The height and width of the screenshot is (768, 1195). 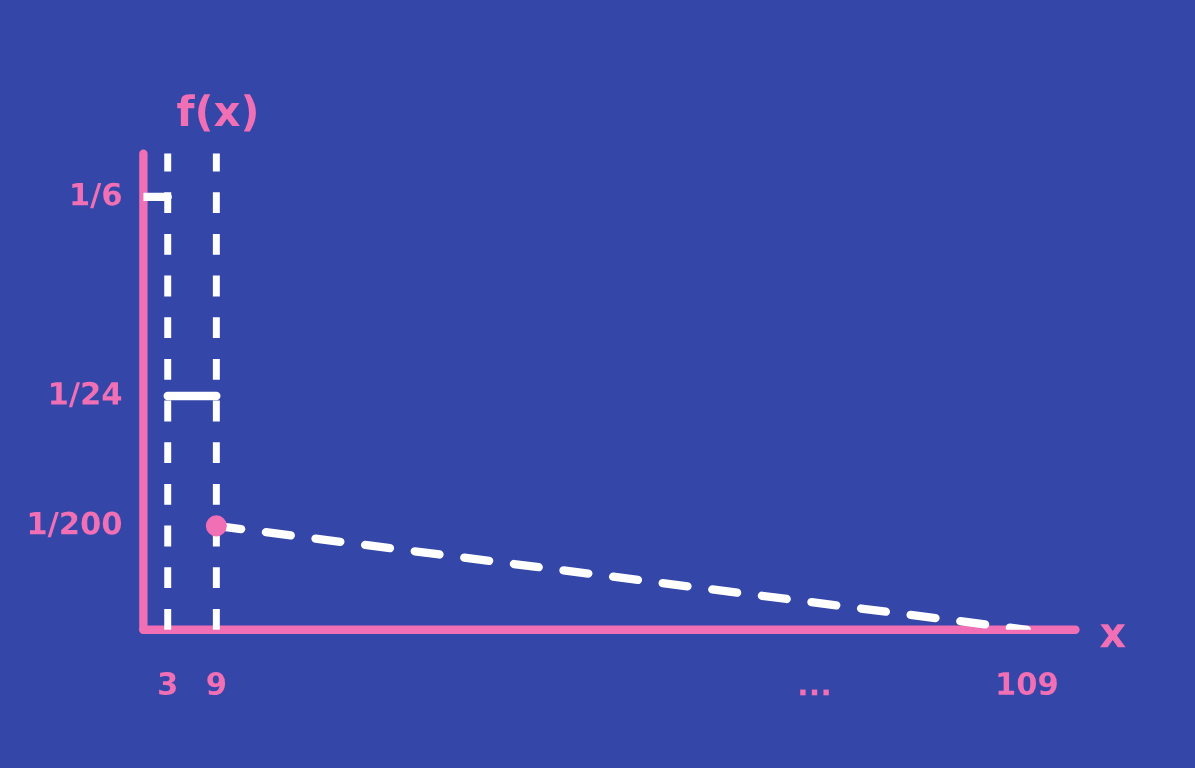 I want to click on x-tick-label: 109, so click(x=1027, y=683).